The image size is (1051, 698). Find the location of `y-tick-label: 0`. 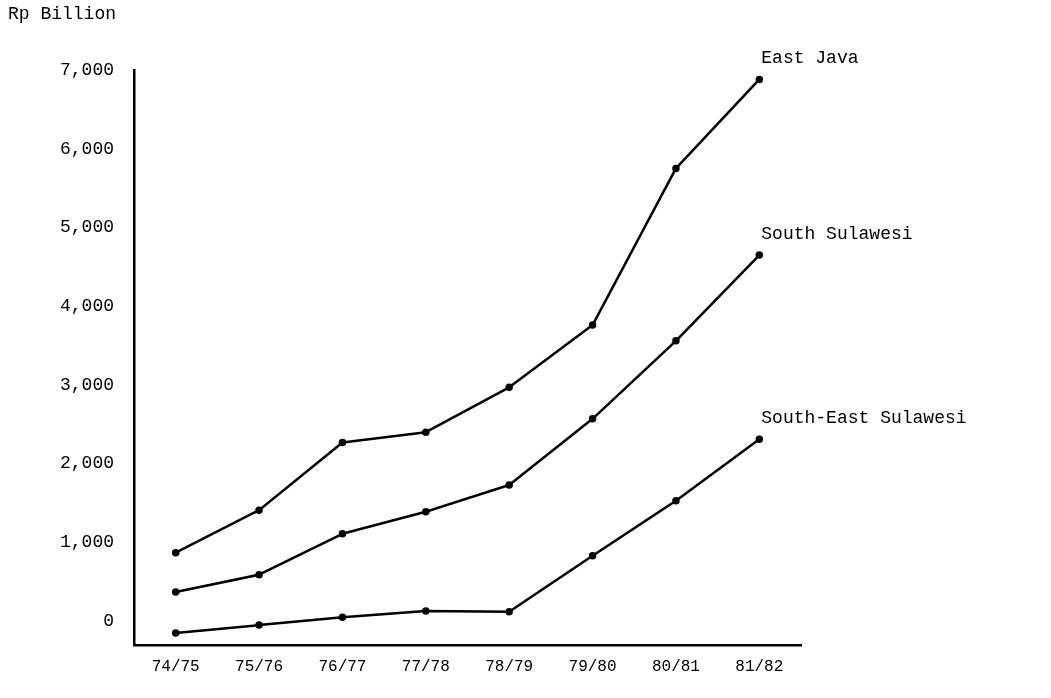

y-tick-label: 0 is located at coordinates (109, 620).